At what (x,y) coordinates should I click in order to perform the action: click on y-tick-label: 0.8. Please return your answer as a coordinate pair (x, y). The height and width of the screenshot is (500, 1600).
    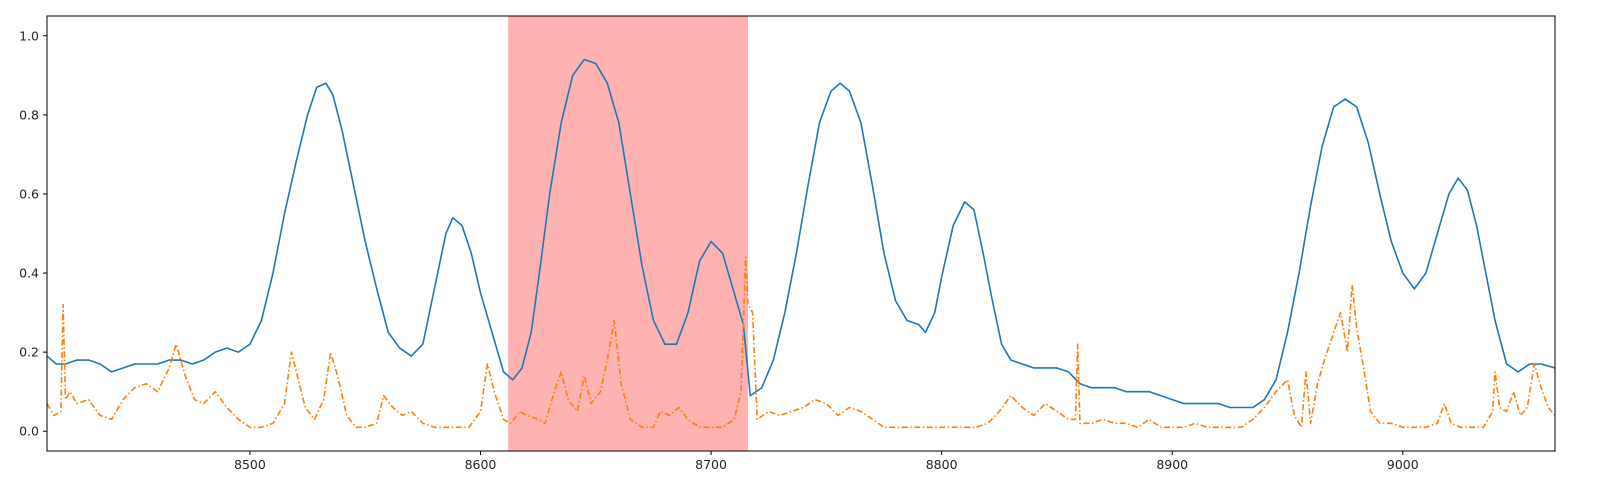
    Looking at the image, I should click on (29, 114).